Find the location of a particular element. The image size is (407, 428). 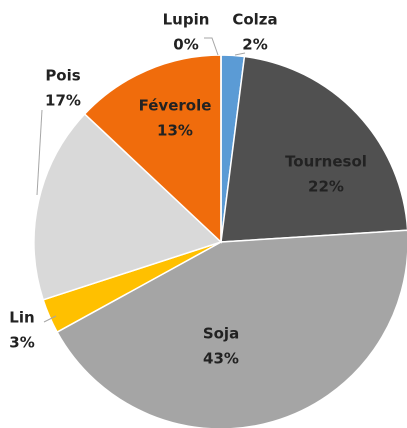

value-label: 3% is located at coordinates (21, 343).